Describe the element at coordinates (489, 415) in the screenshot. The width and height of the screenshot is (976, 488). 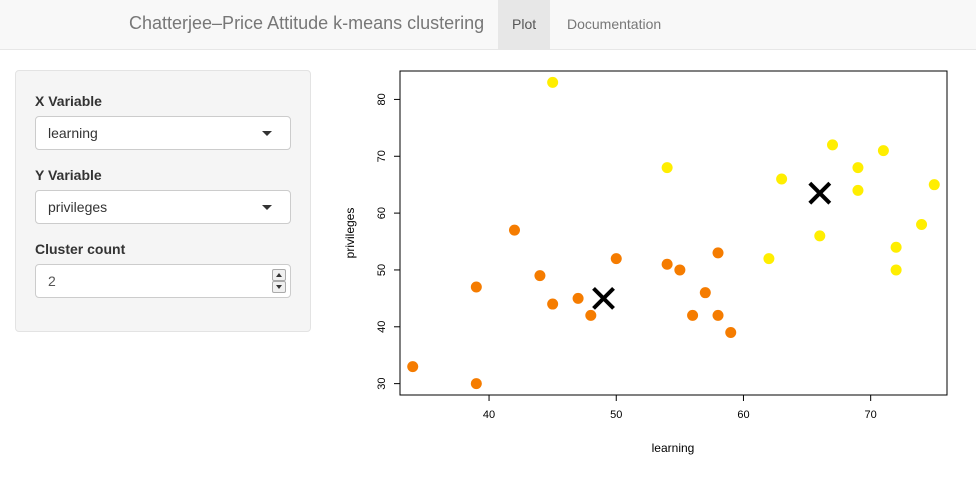
I see `x-tick-label: 40` at that location.